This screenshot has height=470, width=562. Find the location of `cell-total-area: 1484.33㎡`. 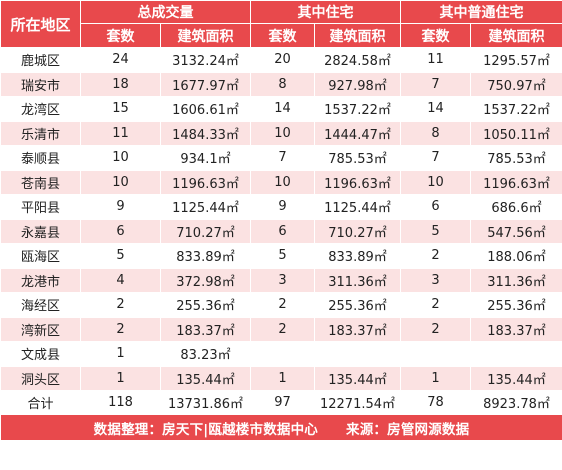

cell-total-area: 1484.33㎡ is located at coordinates (205, 133).